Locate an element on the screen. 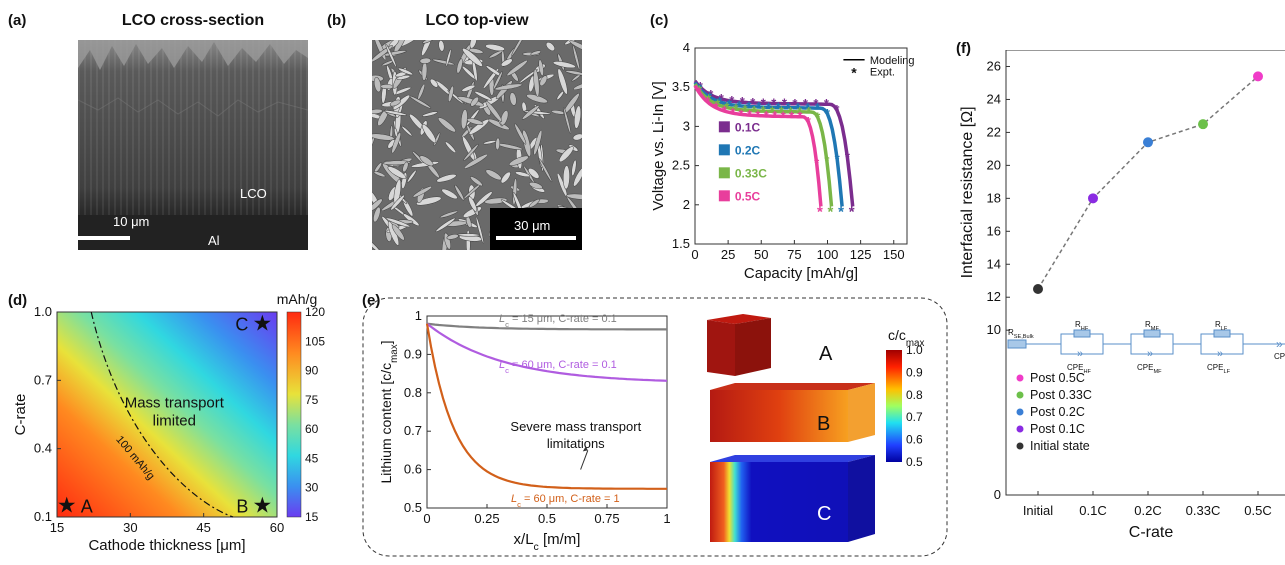 The image size is (1285, 565). label-sub: MF is located at coordinates (1157, 372).